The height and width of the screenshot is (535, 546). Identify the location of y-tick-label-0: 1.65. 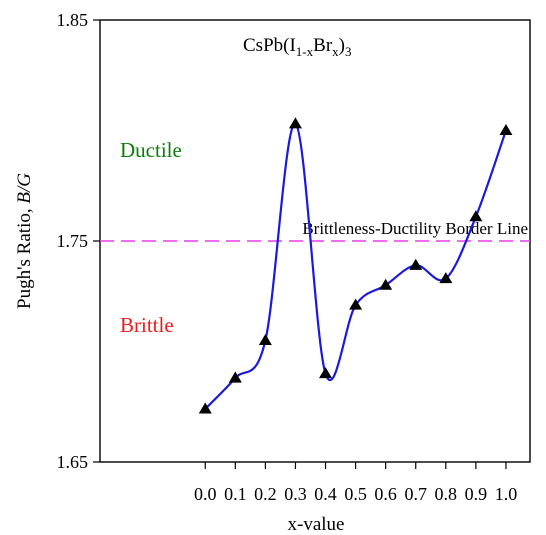
(73, 462).